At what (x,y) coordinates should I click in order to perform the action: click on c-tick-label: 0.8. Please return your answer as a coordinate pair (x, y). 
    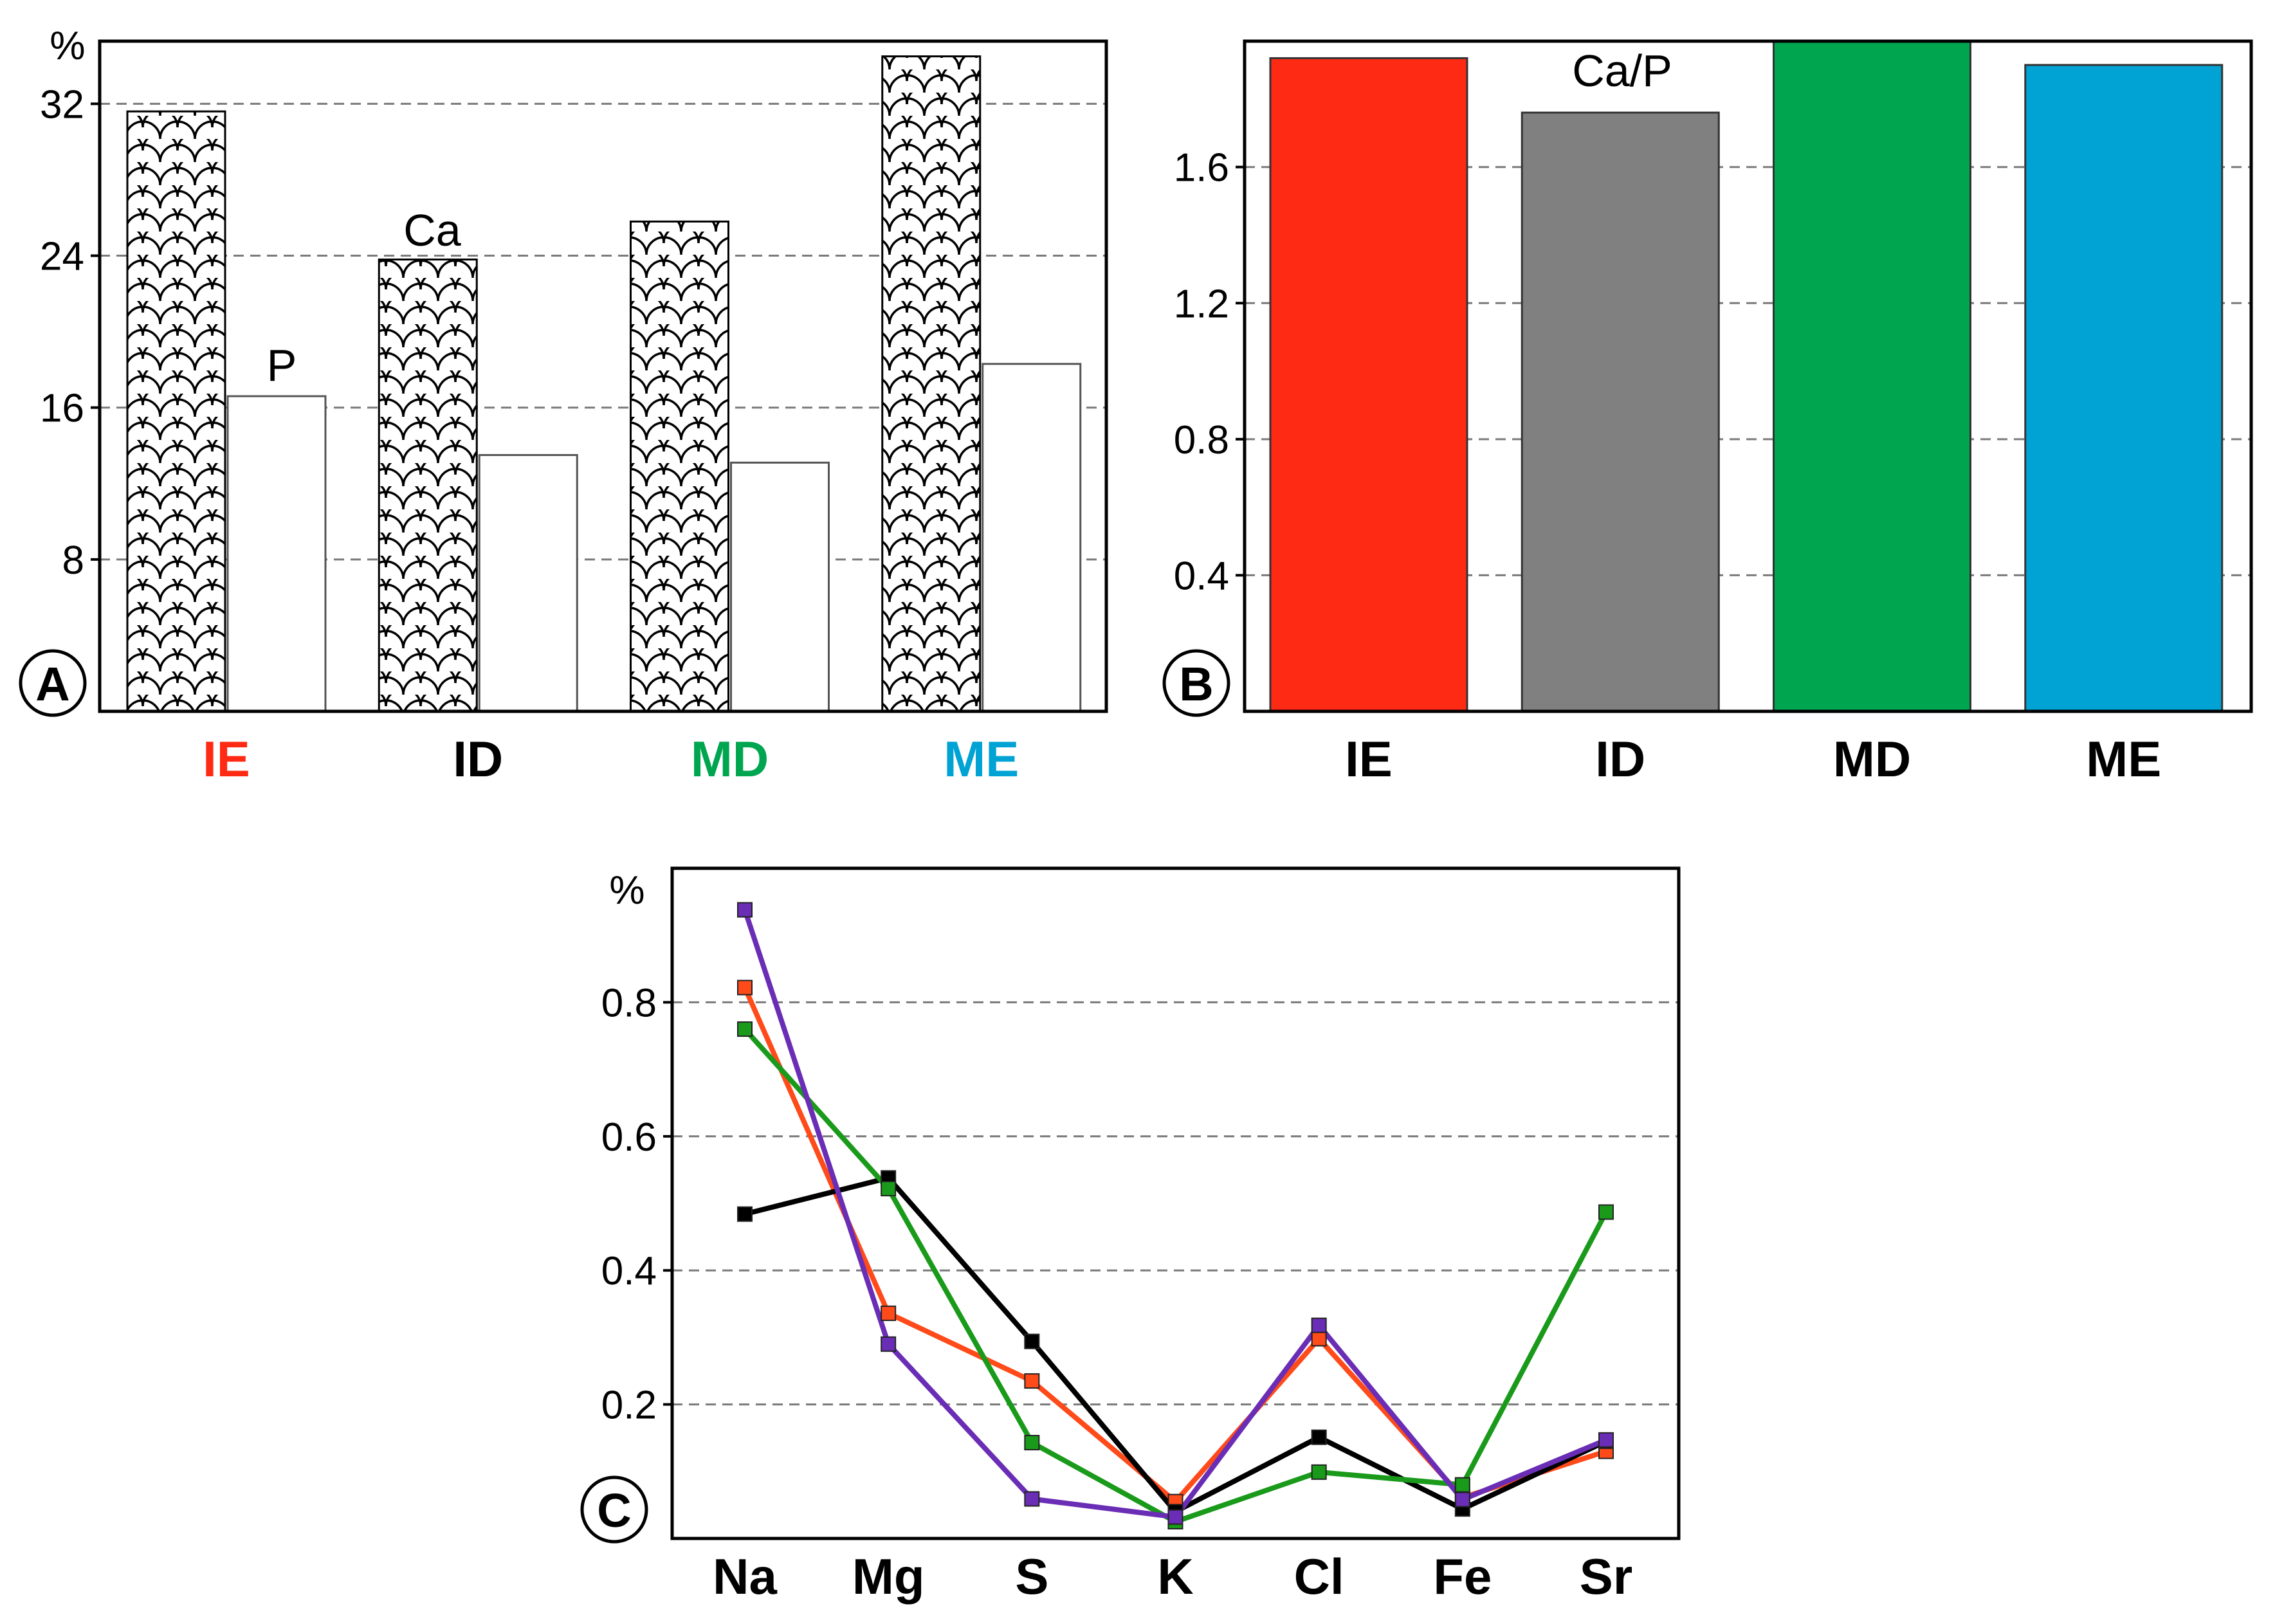
    Looking at the image, I should click on (629, 1003).